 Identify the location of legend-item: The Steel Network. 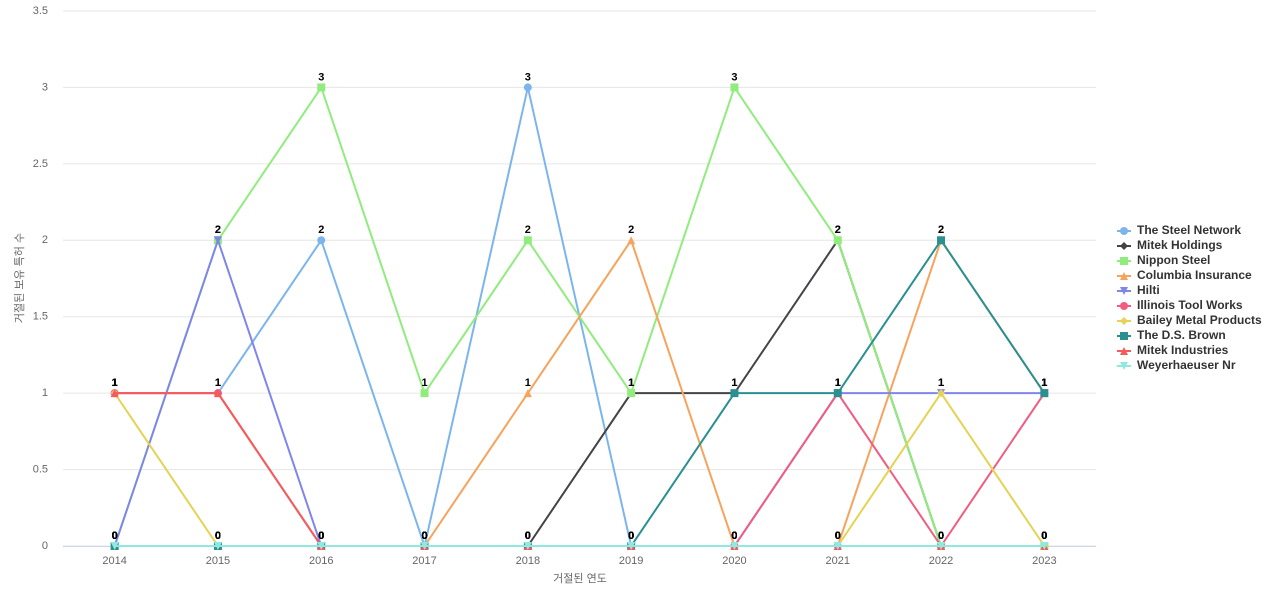
(1179, 230).